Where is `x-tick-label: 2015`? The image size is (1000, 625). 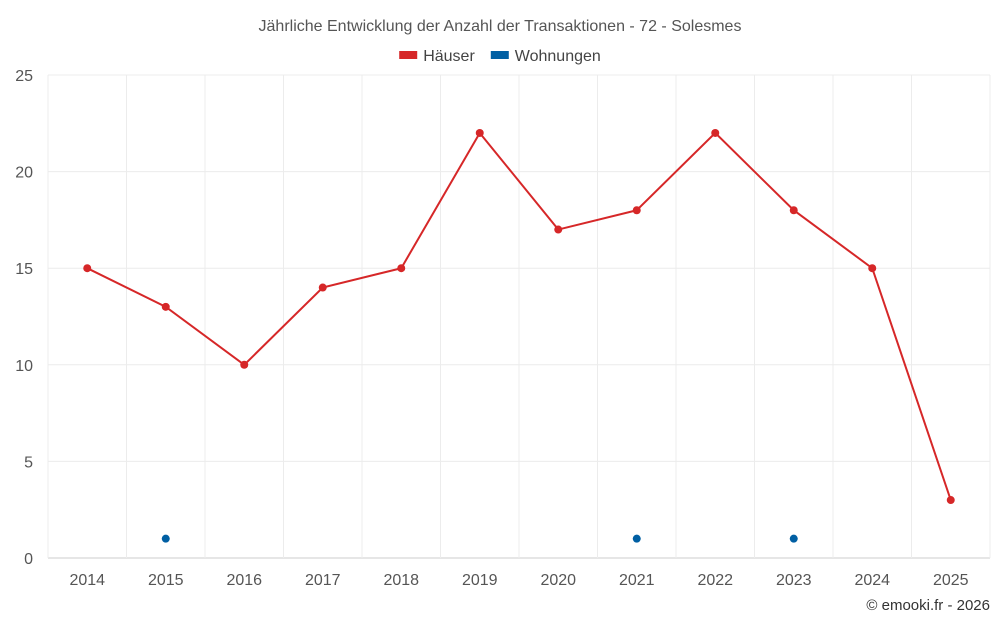 x-tick-label: 2015 is located at coordinates (166, 580).